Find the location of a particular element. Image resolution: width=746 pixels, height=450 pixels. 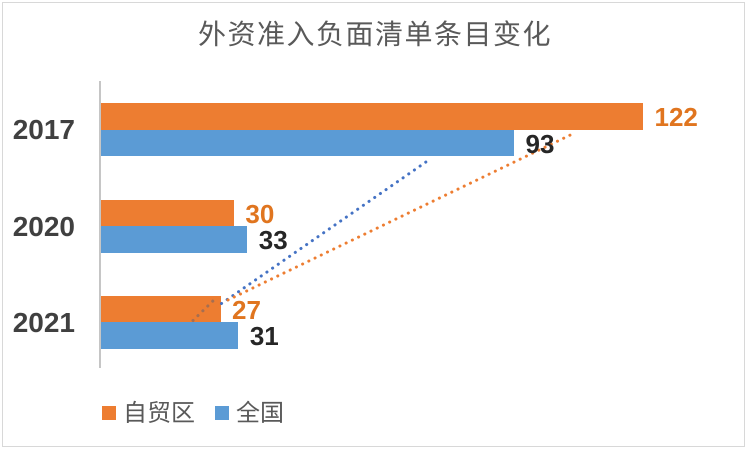

category-label-2017: 2017 is located at coordinates (43, 130).